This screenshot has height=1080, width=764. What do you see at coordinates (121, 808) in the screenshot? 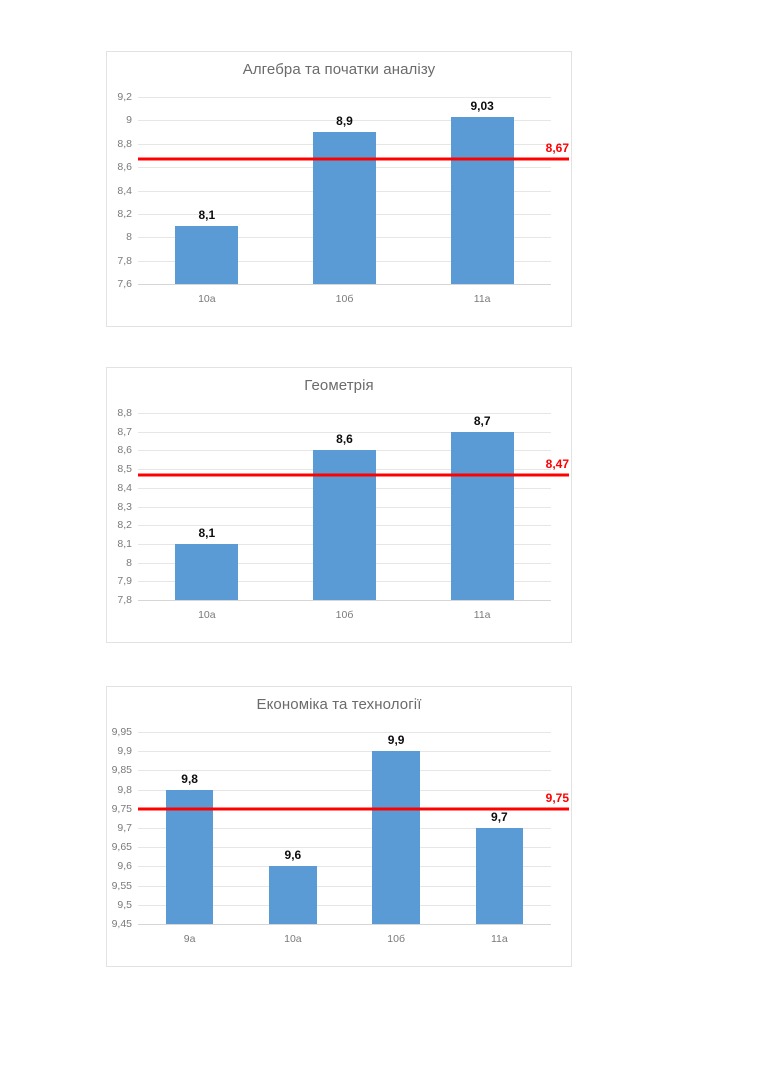
I see `y-axis-tick-label: 9,75` at bounding box center [121, 808].